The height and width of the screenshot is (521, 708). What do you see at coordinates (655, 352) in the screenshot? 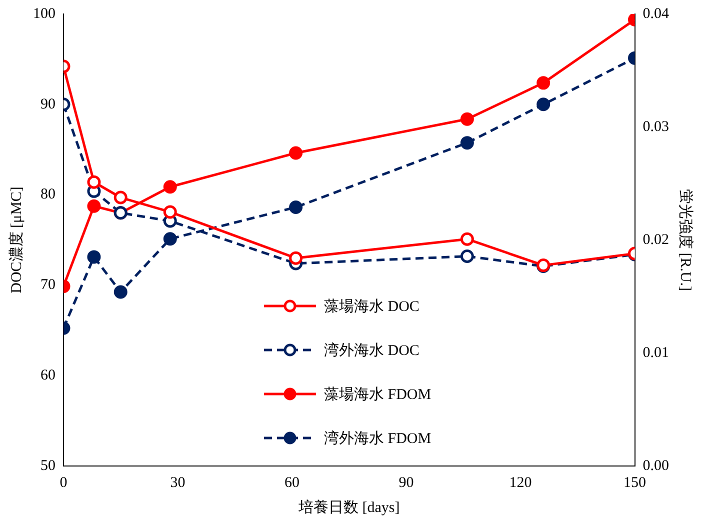
I see `y2-tick-label: 0.01` at bounding box center [655, 352].